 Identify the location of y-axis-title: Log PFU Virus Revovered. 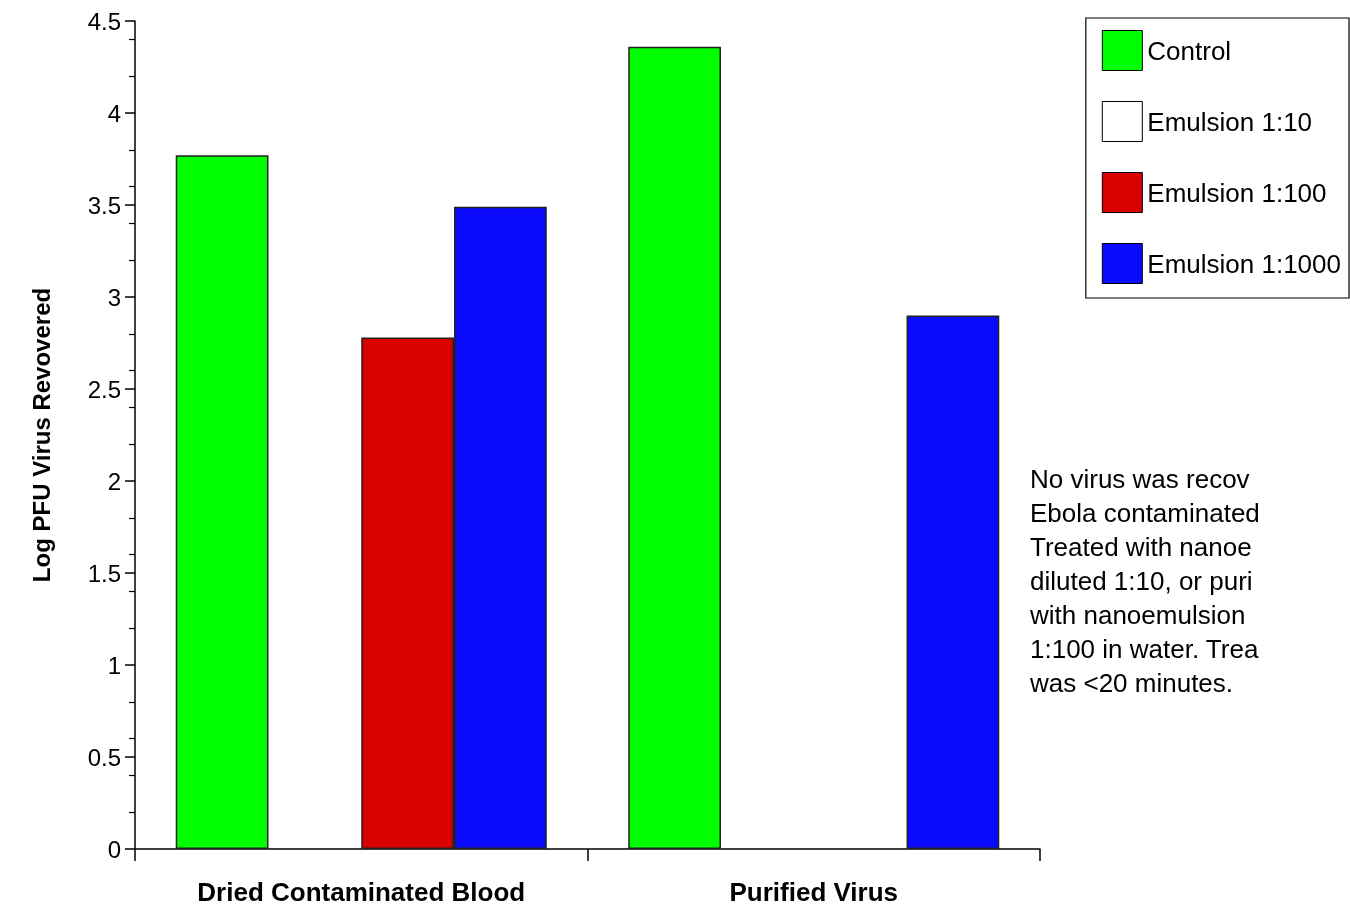
(41, 435).